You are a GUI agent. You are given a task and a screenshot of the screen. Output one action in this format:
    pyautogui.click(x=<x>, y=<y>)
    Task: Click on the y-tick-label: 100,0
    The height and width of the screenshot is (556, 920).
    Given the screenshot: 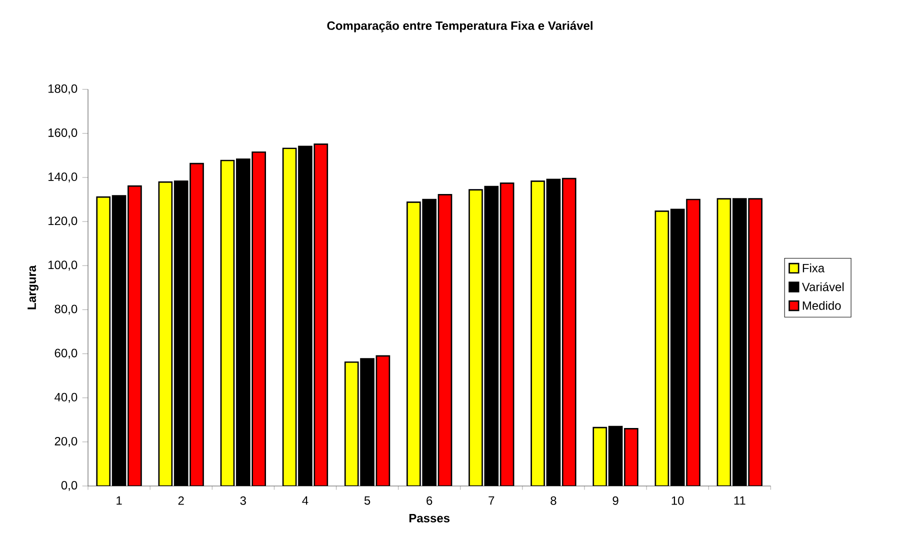 What is the action you would take?
    pyautogui.click(x=63, y=265)
    